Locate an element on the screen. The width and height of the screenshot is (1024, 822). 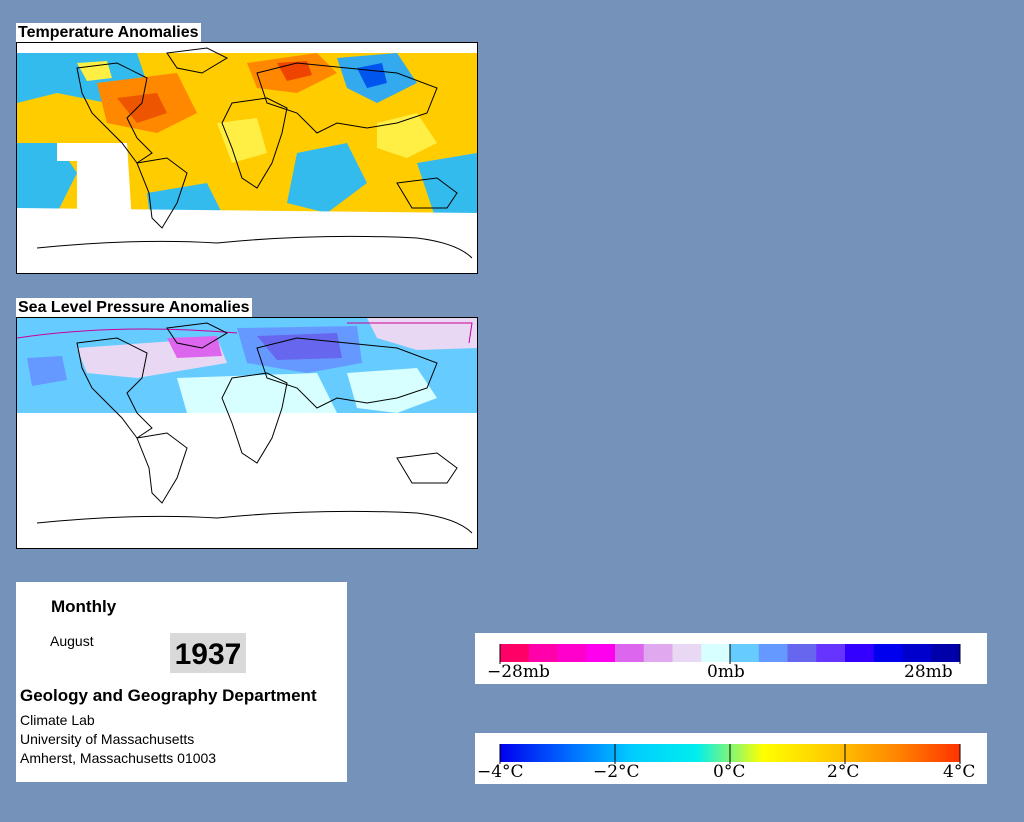
temperature-legend-zero: 0°C is located at coordinates (729, 772).